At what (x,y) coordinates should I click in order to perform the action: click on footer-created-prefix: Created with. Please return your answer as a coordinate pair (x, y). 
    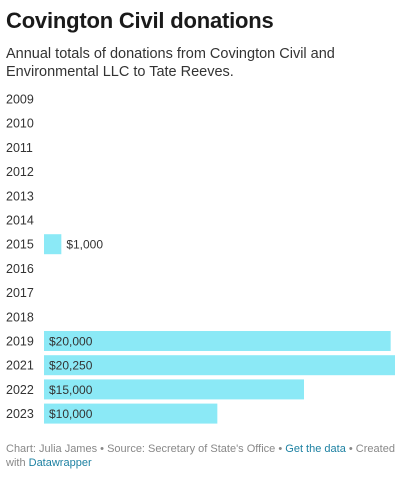
    Looking at the image, I should click on (200, 456).